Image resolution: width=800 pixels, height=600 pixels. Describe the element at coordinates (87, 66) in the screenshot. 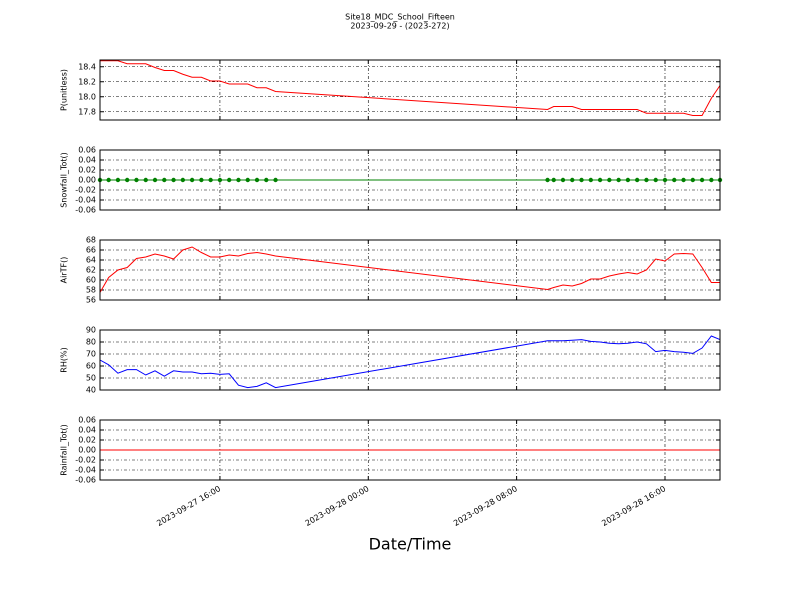

I see `y-tick-label: 18.4` at that location.